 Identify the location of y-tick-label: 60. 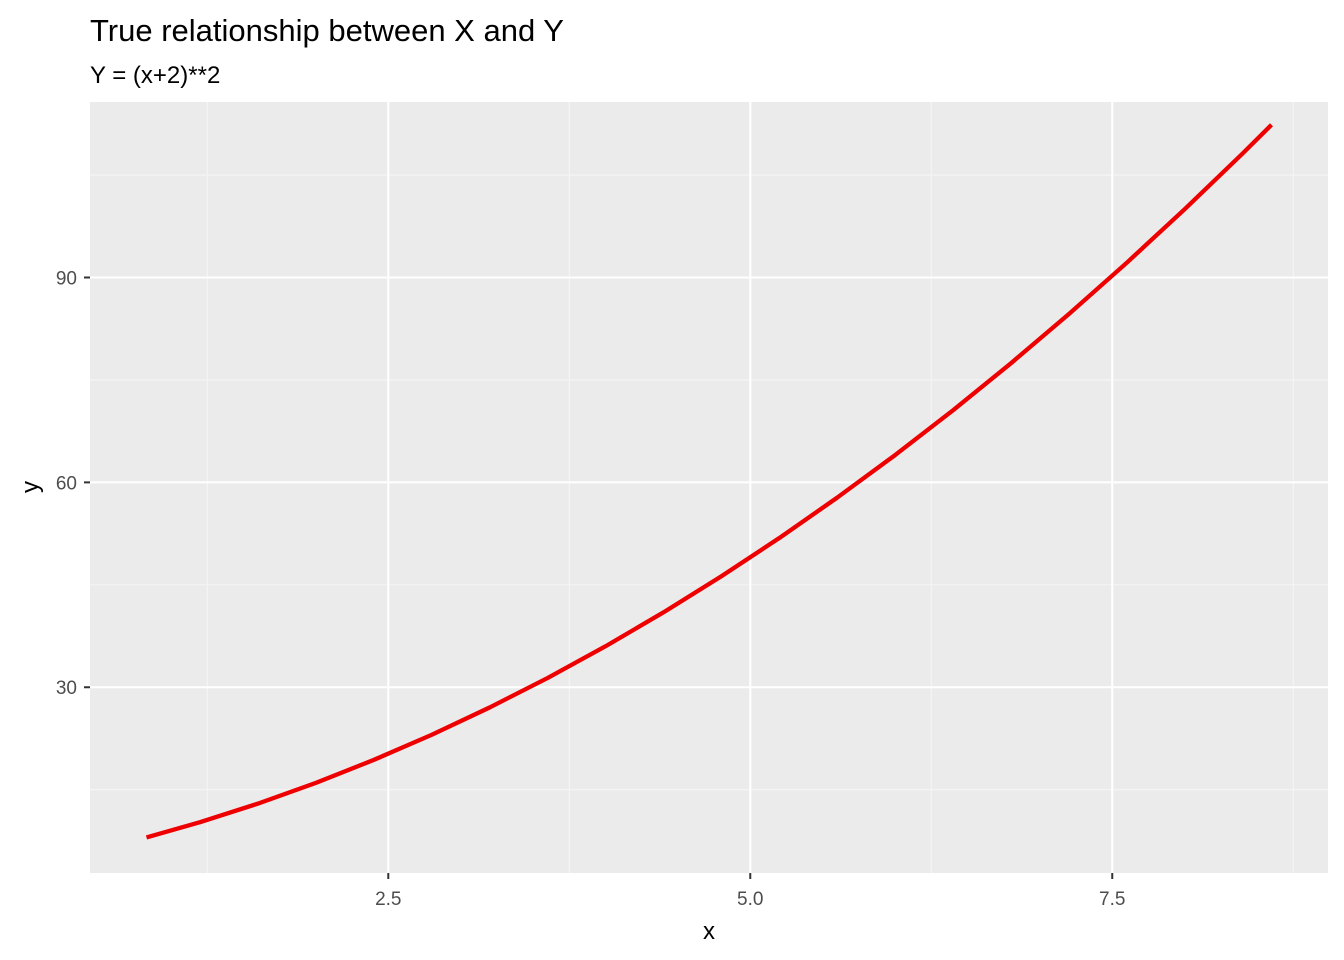
(66, 483).